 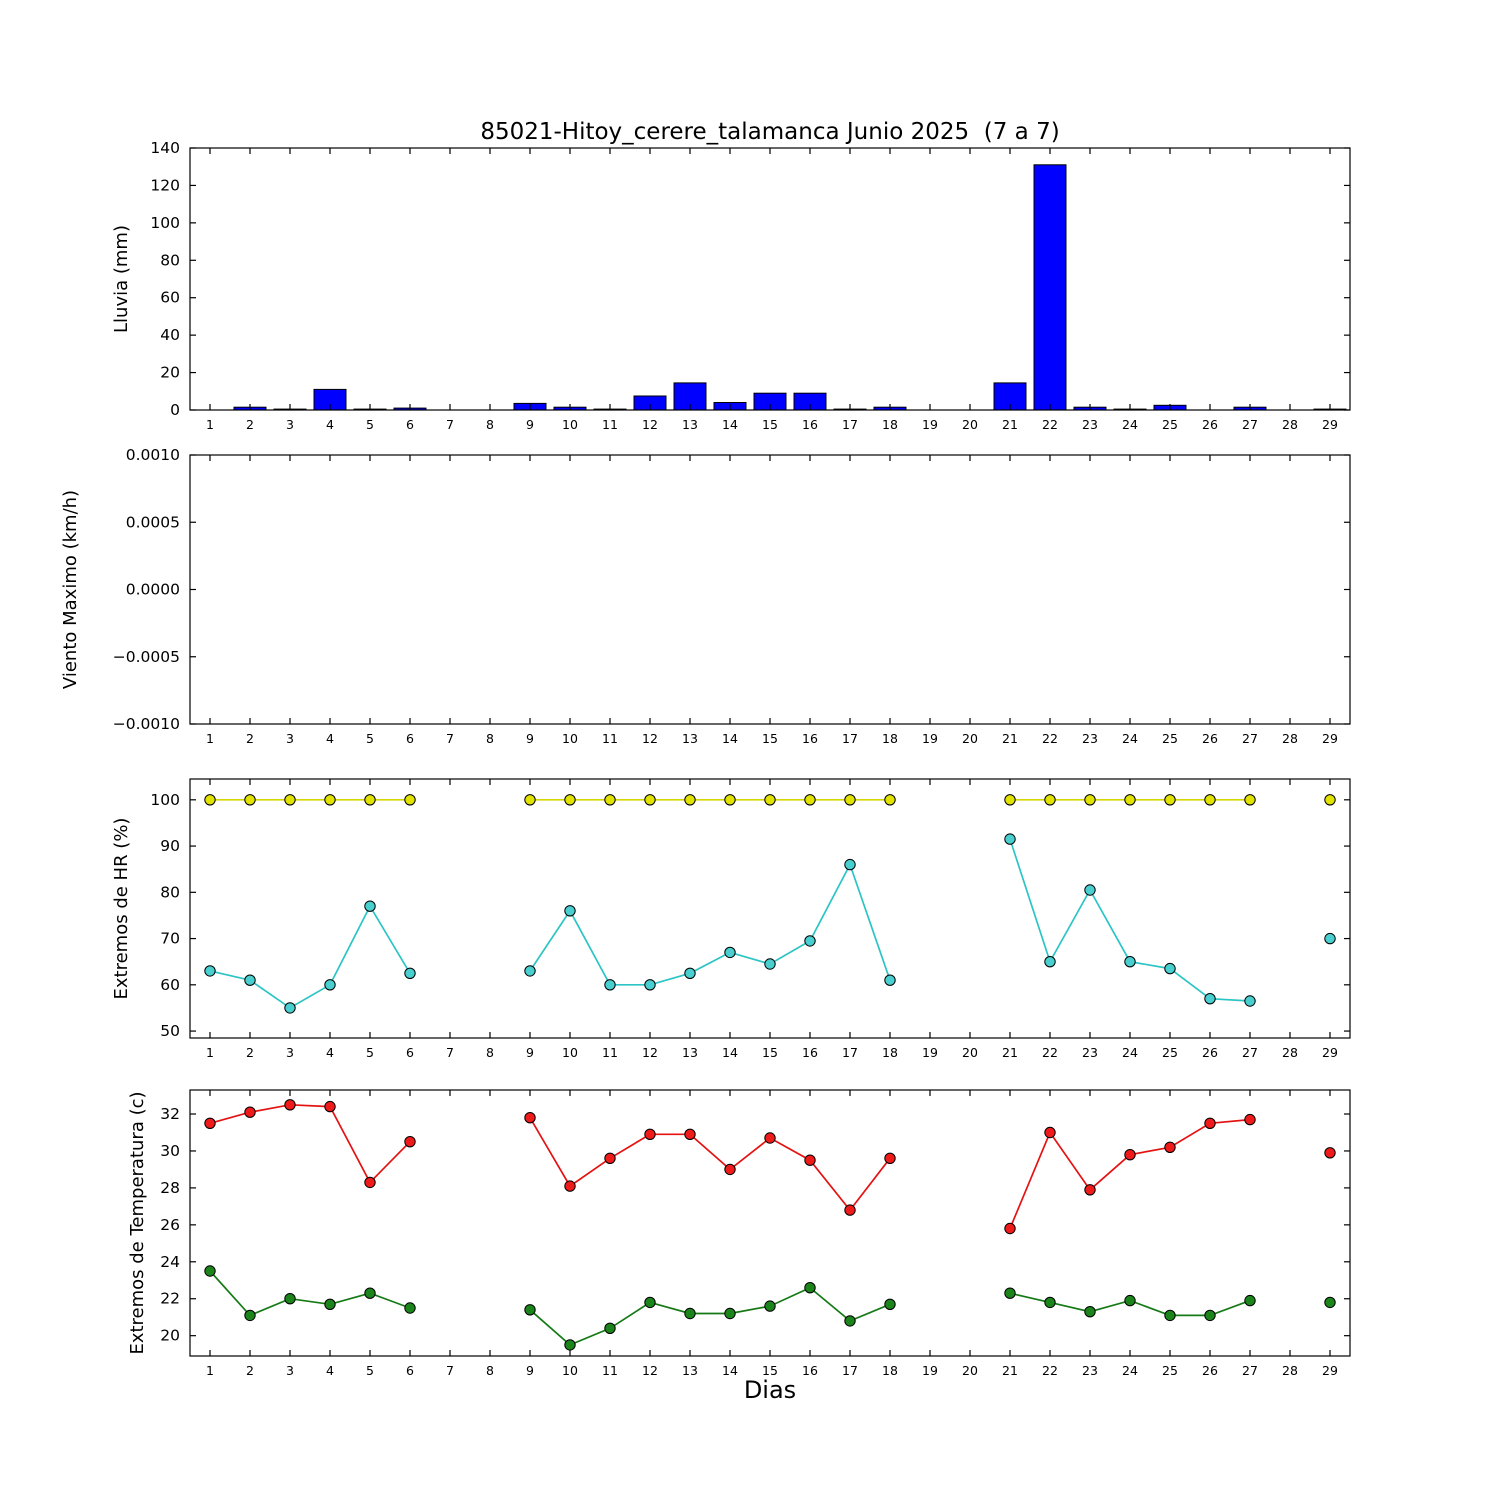 I want to click on plot-background, so click(x=770, y=589).